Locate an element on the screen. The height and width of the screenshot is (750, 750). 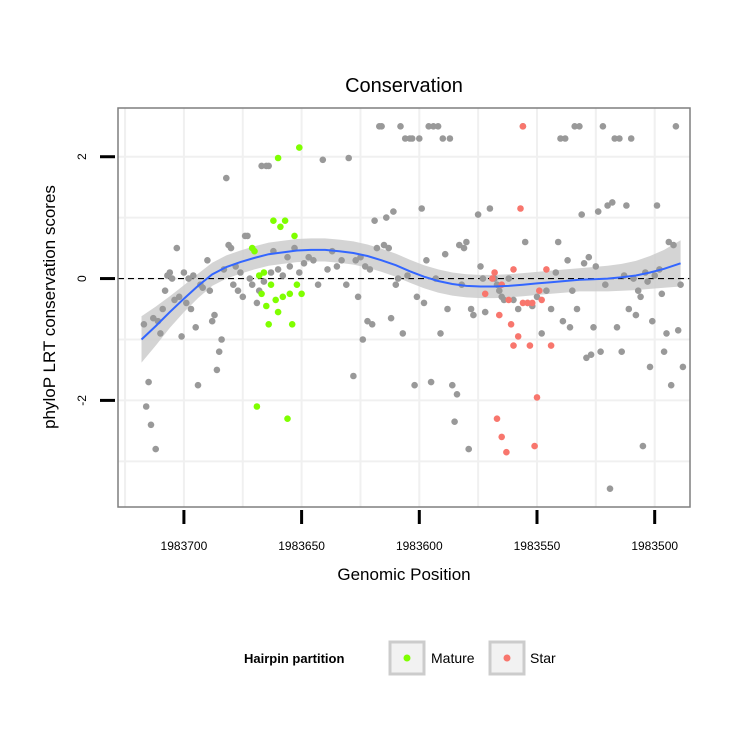
legend-item-star: Star is located at coordinates (522, 658).